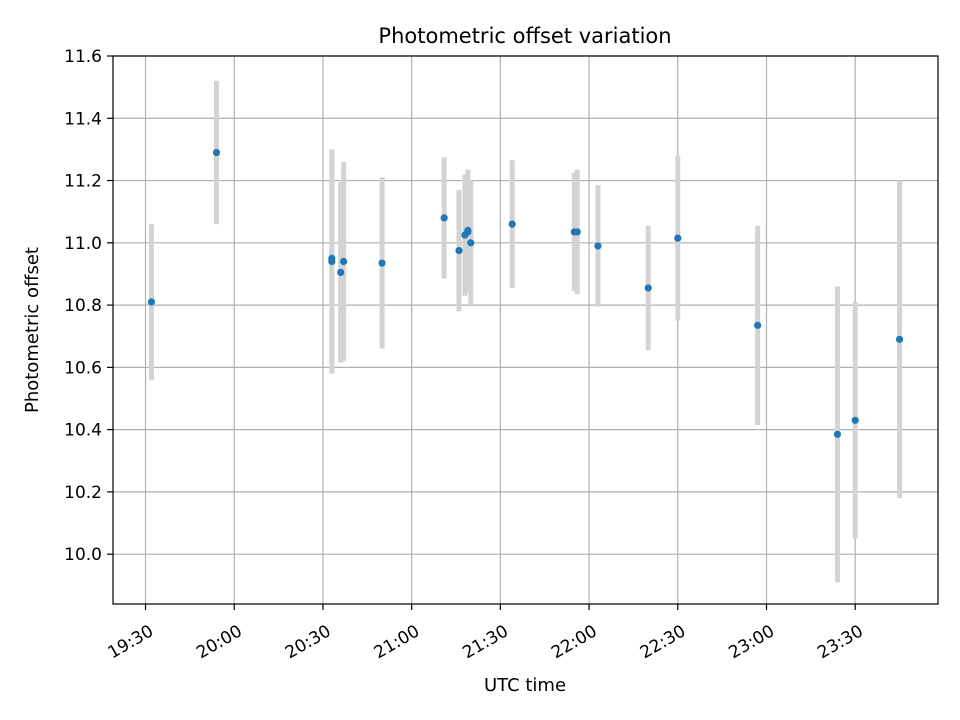 This screenshot has height=720, width=960. What do you see at coordinates (83, 555) in the screenshot?
I see `y-tick-label: 10.0` at bounding box center [83, 555].